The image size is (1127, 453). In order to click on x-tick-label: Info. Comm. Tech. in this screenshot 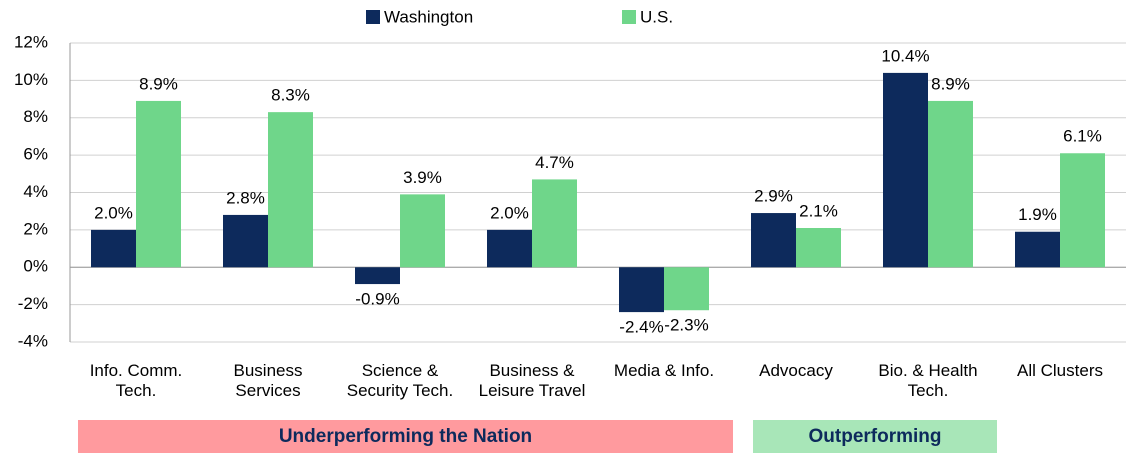, I will do `click(136, 380)`.